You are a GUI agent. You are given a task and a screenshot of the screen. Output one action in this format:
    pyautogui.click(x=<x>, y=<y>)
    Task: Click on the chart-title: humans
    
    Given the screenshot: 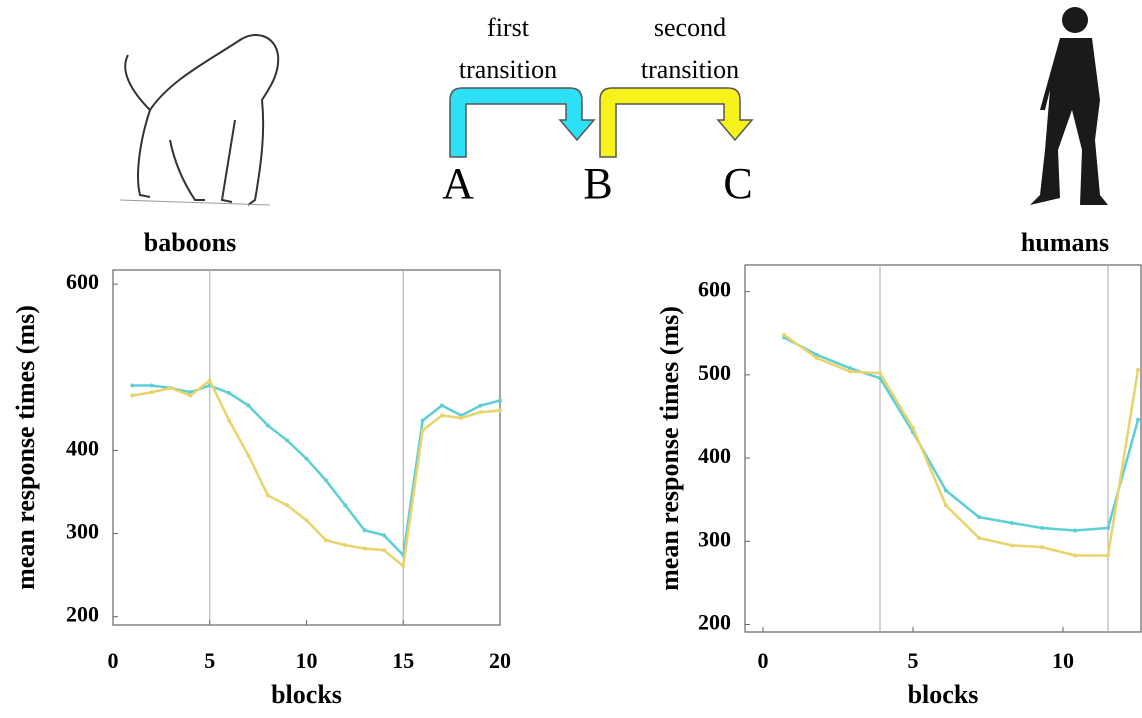 What is the action you would take?
    pyautogui.click(x=1065, y=242)
    